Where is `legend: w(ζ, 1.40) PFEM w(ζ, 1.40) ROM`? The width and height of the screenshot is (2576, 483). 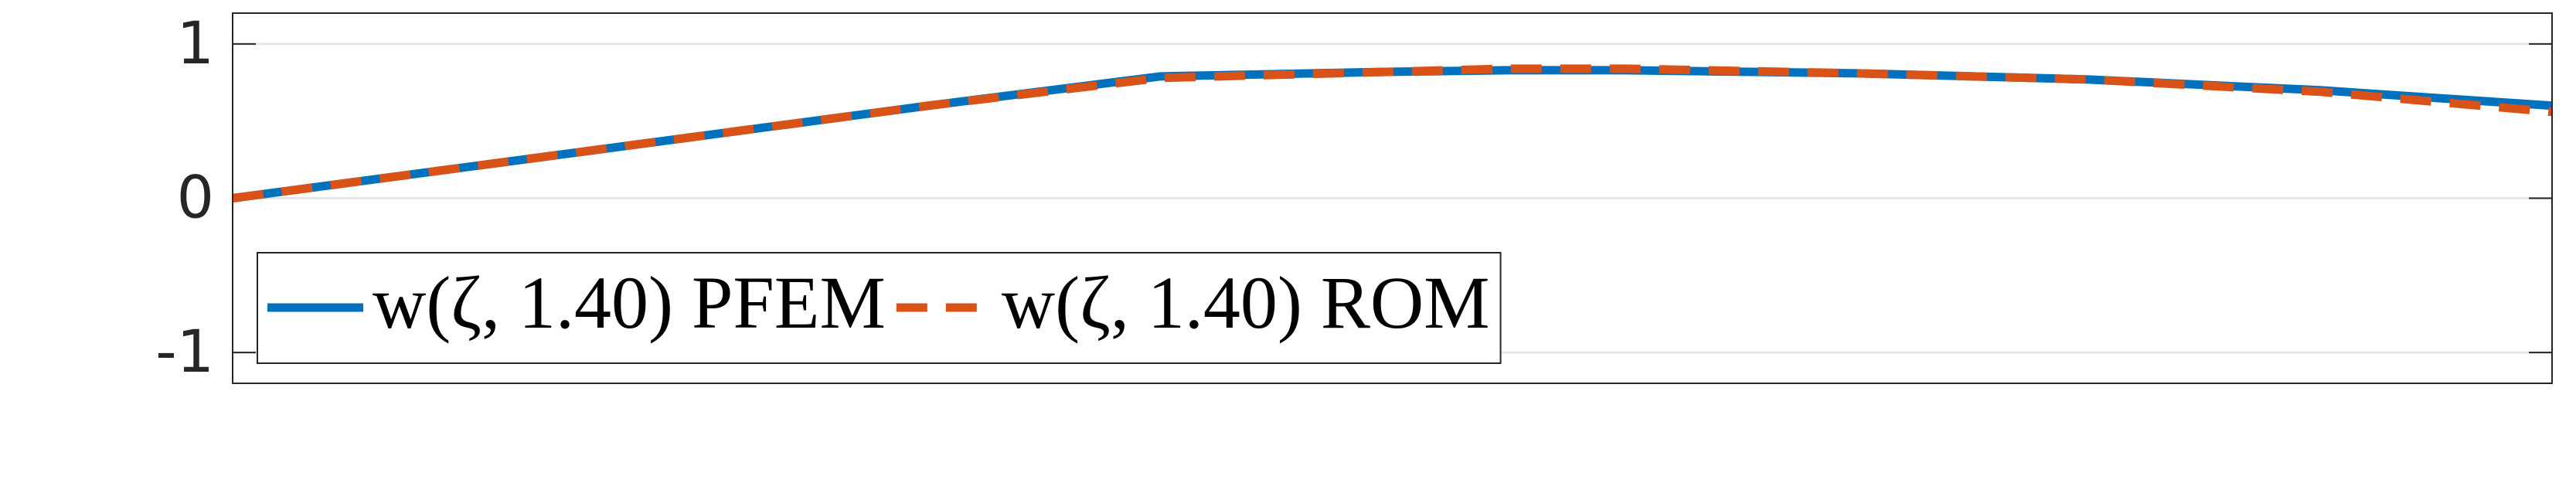 legend: w(ζ, 1.40) PFEM w(ζ, 1.40) ROM is located at coordinates (880, 308).